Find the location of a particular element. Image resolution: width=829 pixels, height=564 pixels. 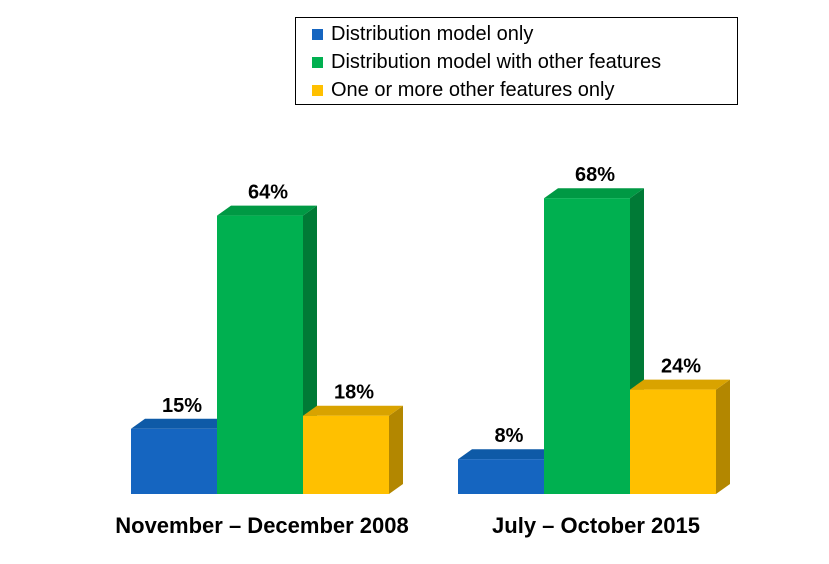

bar-1-1-front is located at coordinates (174, 461).